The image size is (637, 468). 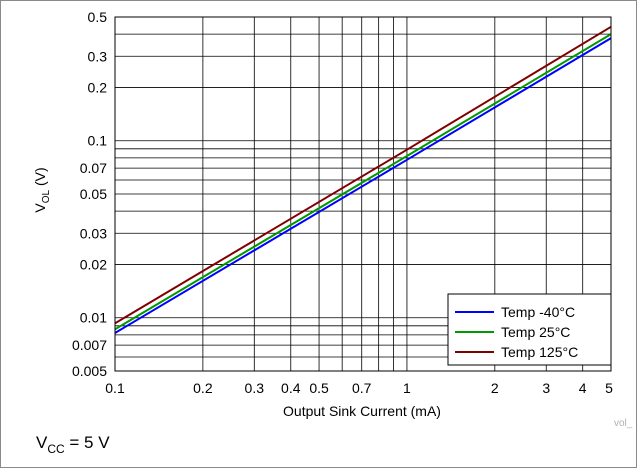 What do you see at coordinates (40, 208) in the screenshot?
I see `y-axis-label-main: V` at bounding box center [40, 208].